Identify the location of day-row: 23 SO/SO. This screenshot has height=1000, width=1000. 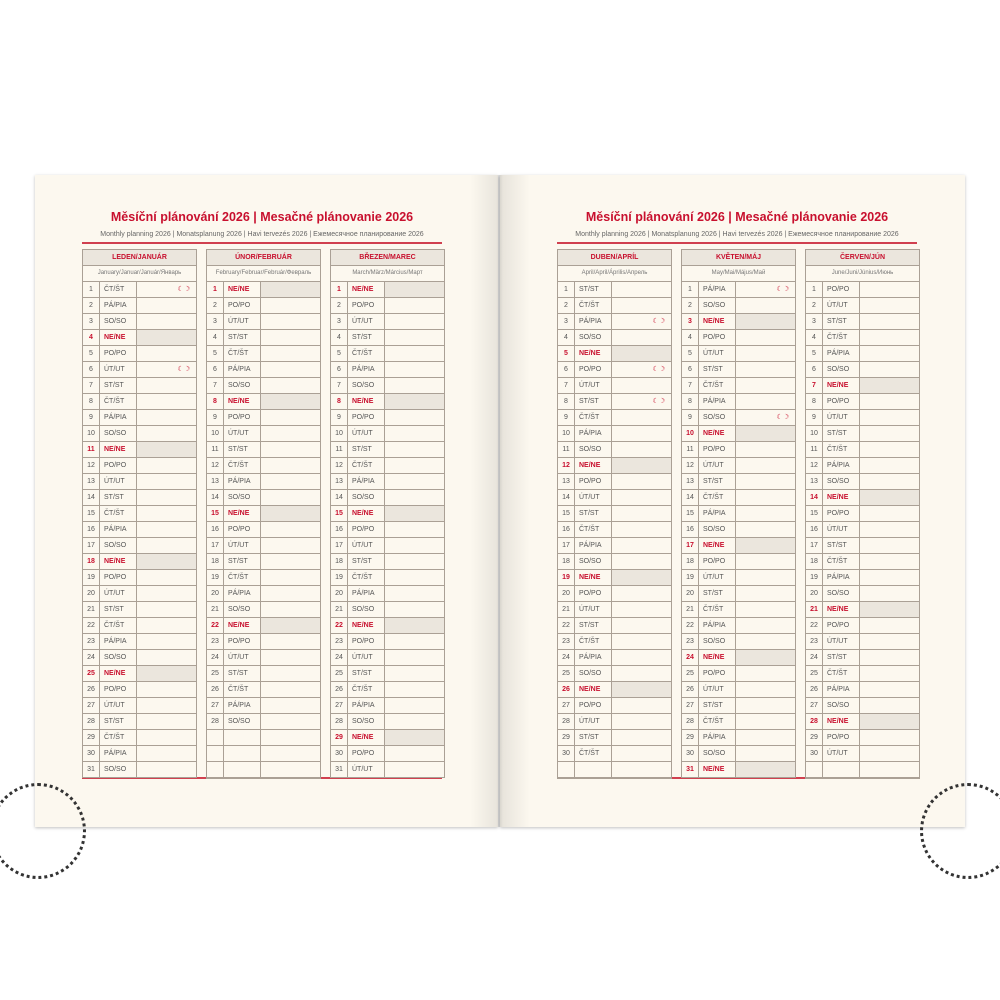
(738, 642).